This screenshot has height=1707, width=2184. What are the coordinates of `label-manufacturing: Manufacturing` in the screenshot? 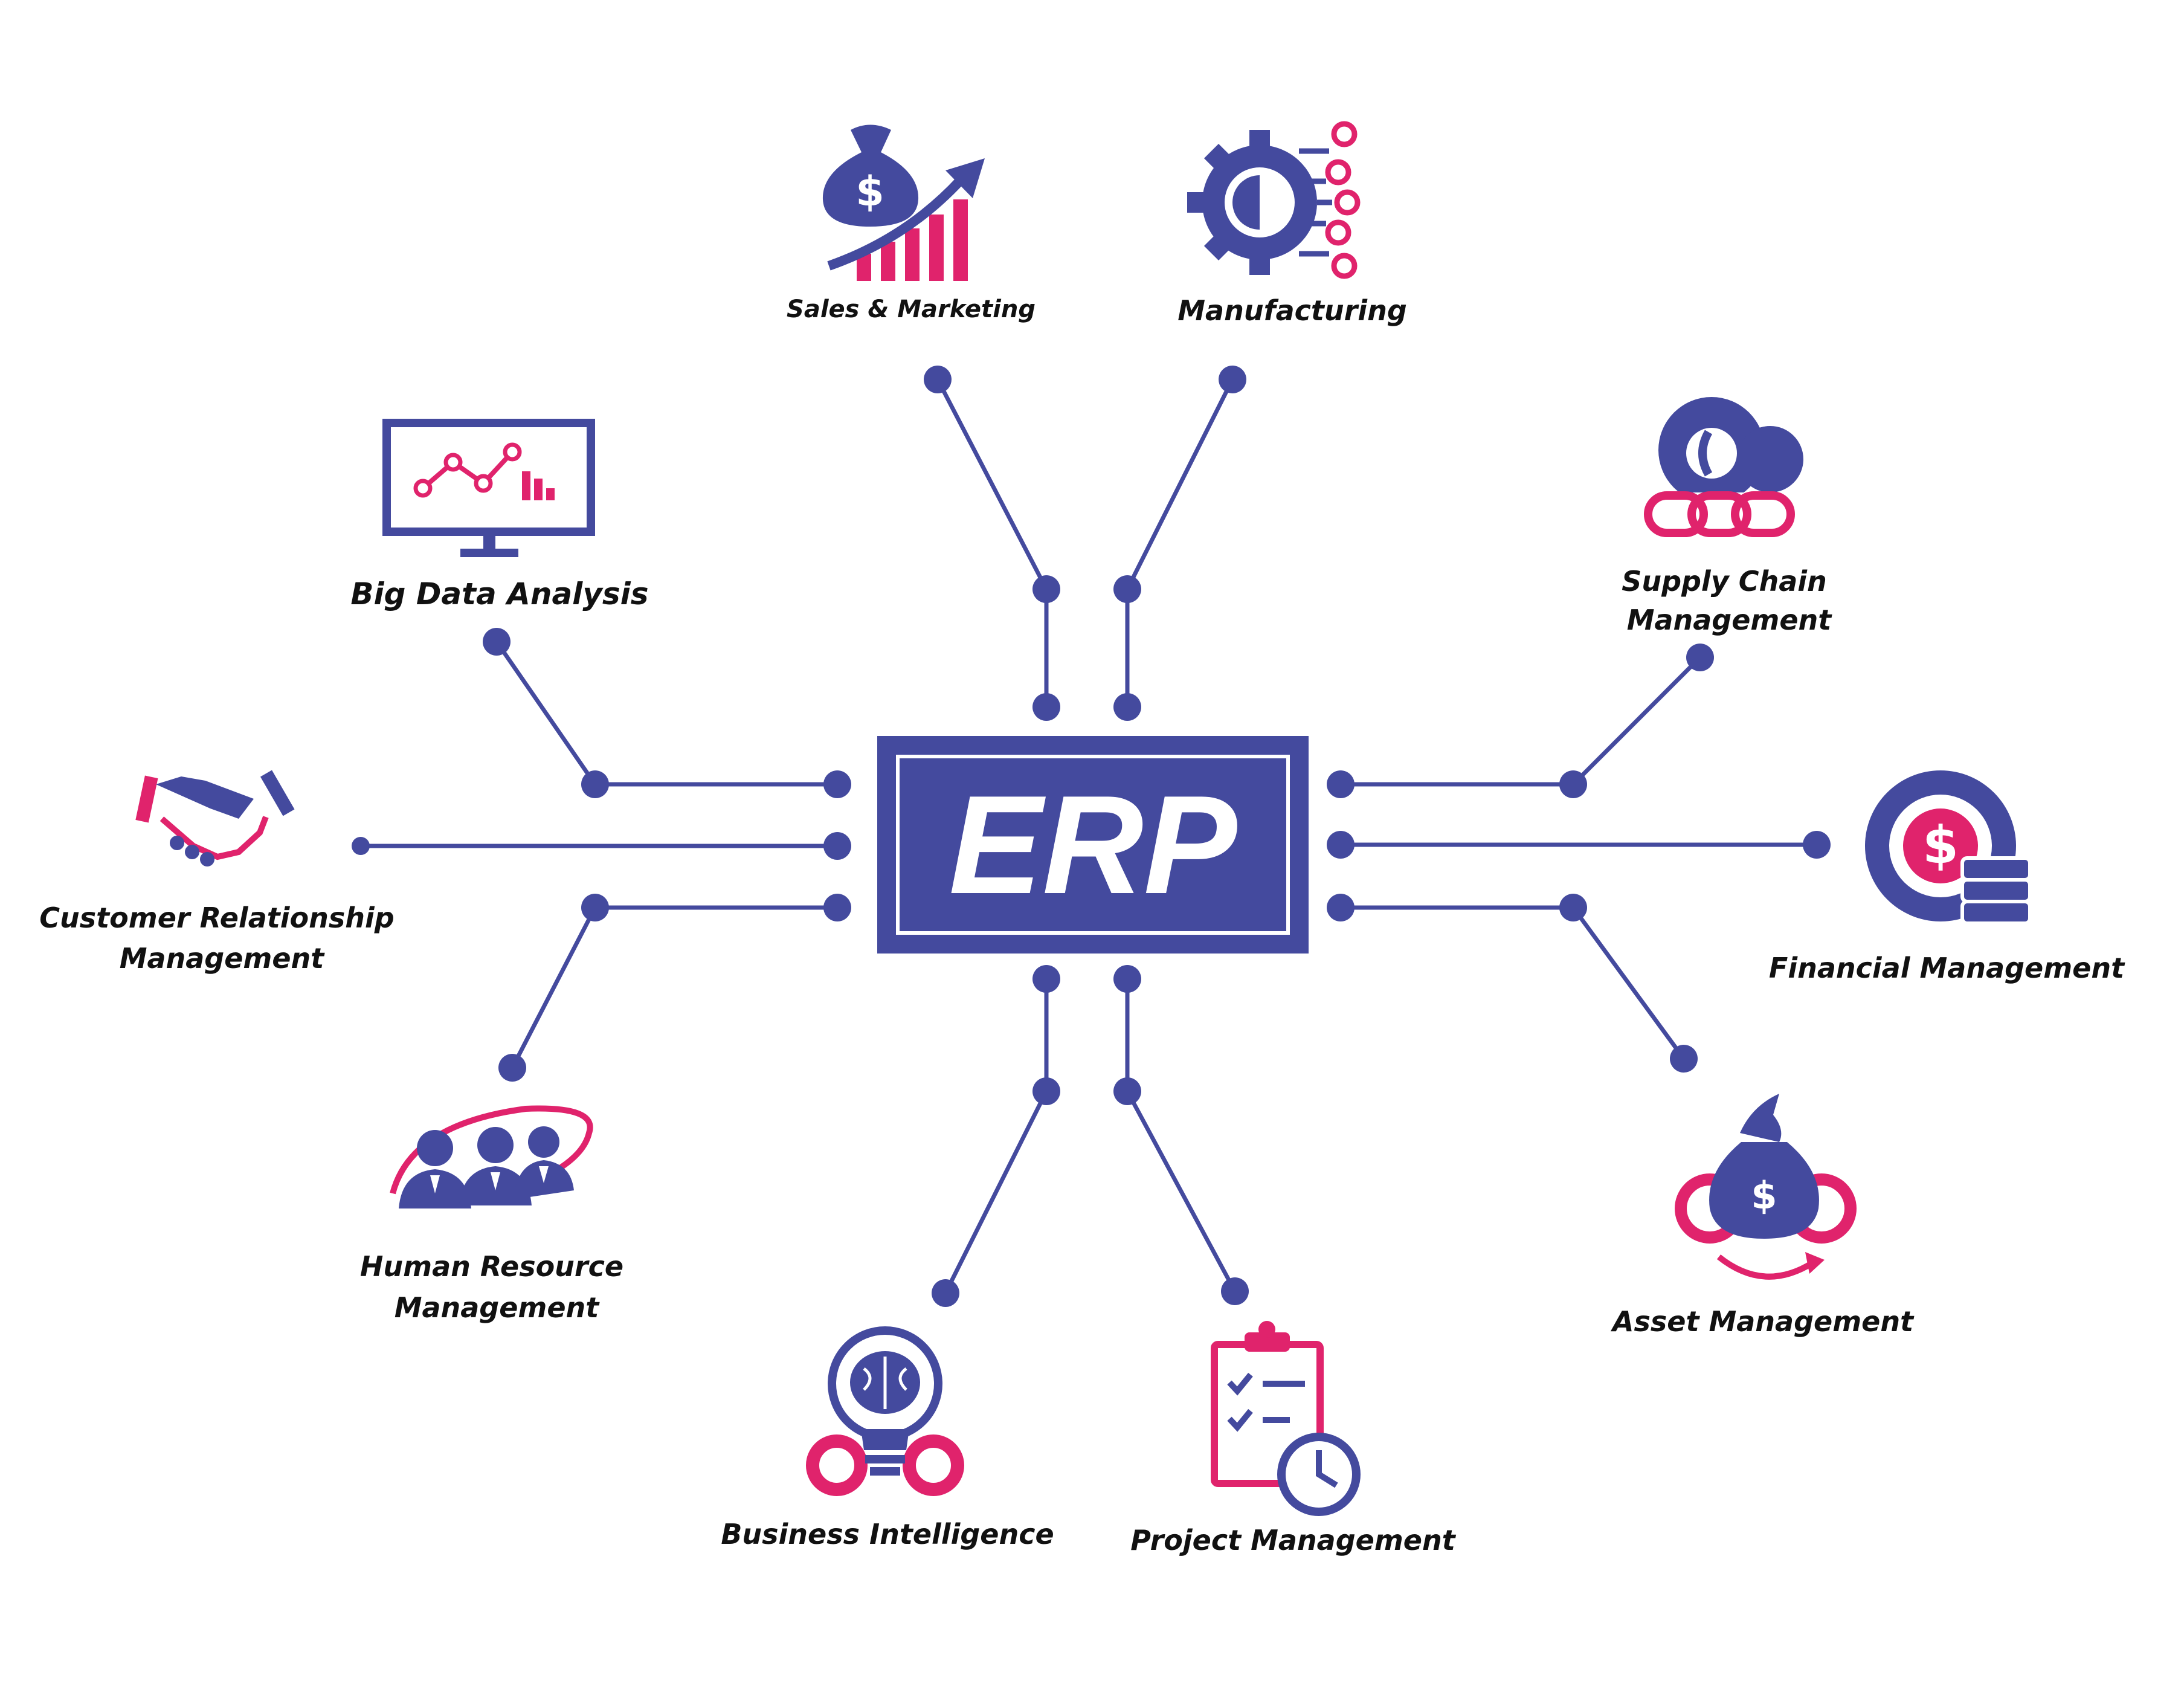 It's located at (1292, 310).